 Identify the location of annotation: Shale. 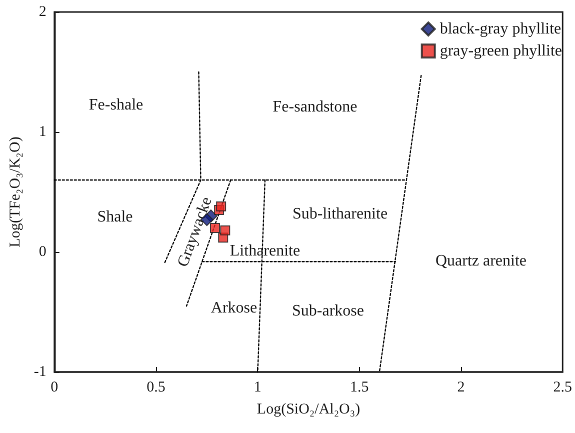
(115, 217).